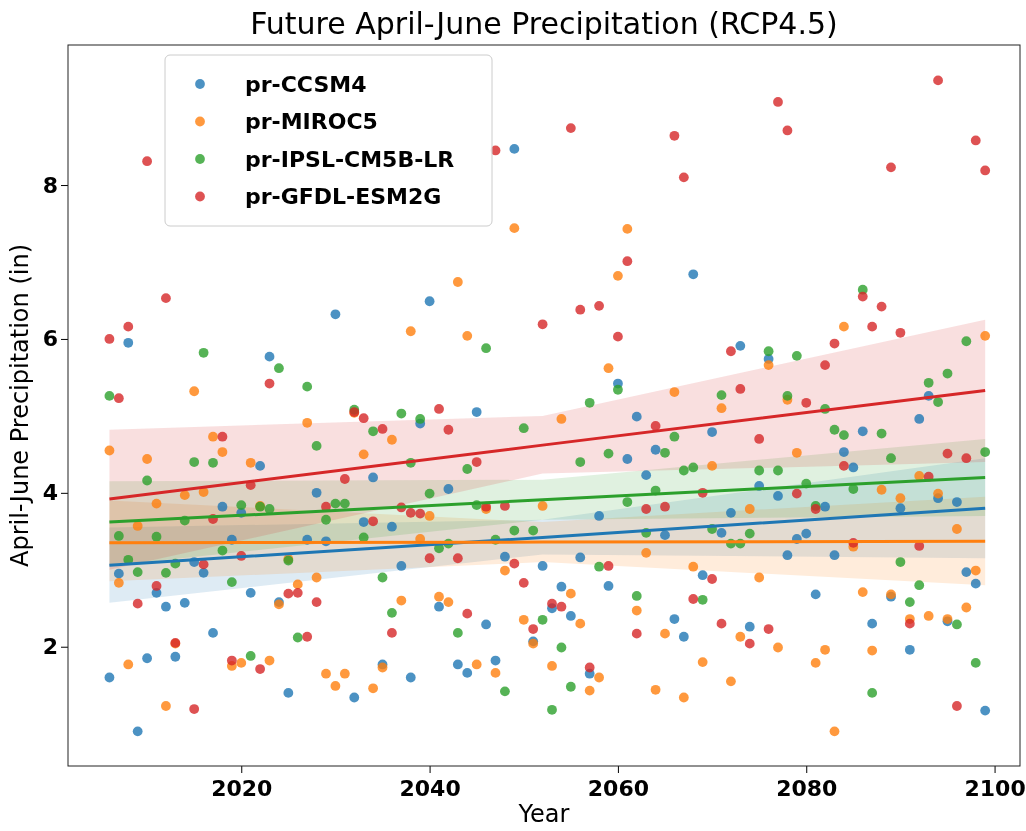 The image size is (1026, 831). I want to click on chart-title: Future April-June Precipitation (RCP4.5), so click(544, 23).